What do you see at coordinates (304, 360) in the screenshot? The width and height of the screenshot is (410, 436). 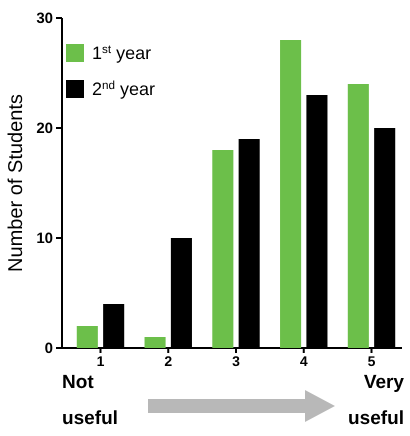 I see `x-tick-label: 4` at bounding box center [304, 360].